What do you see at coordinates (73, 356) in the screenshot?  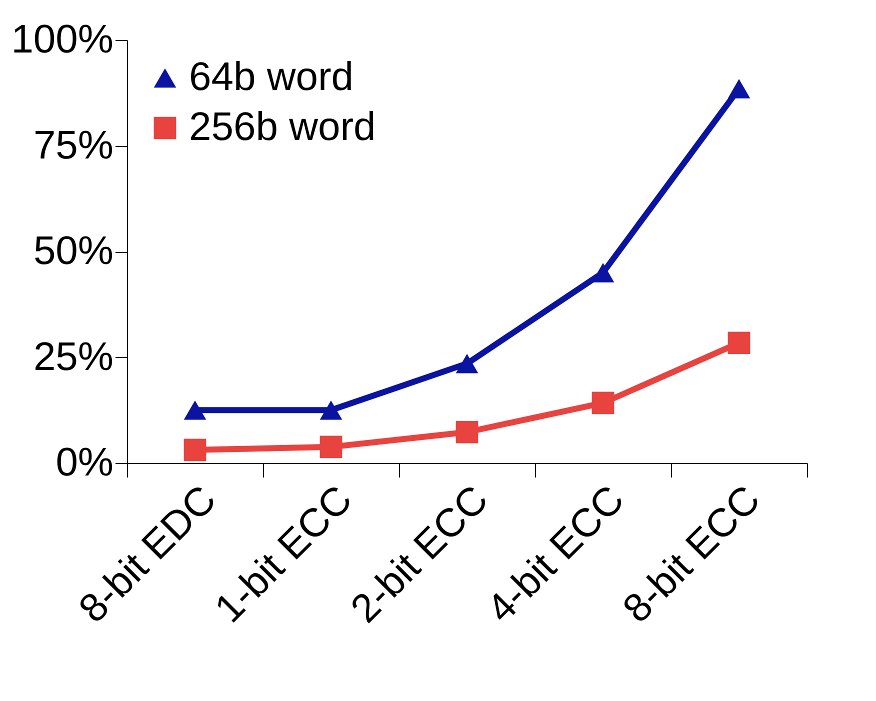 I see `y-tick-label: 25%` at bounding box center [73, 356].